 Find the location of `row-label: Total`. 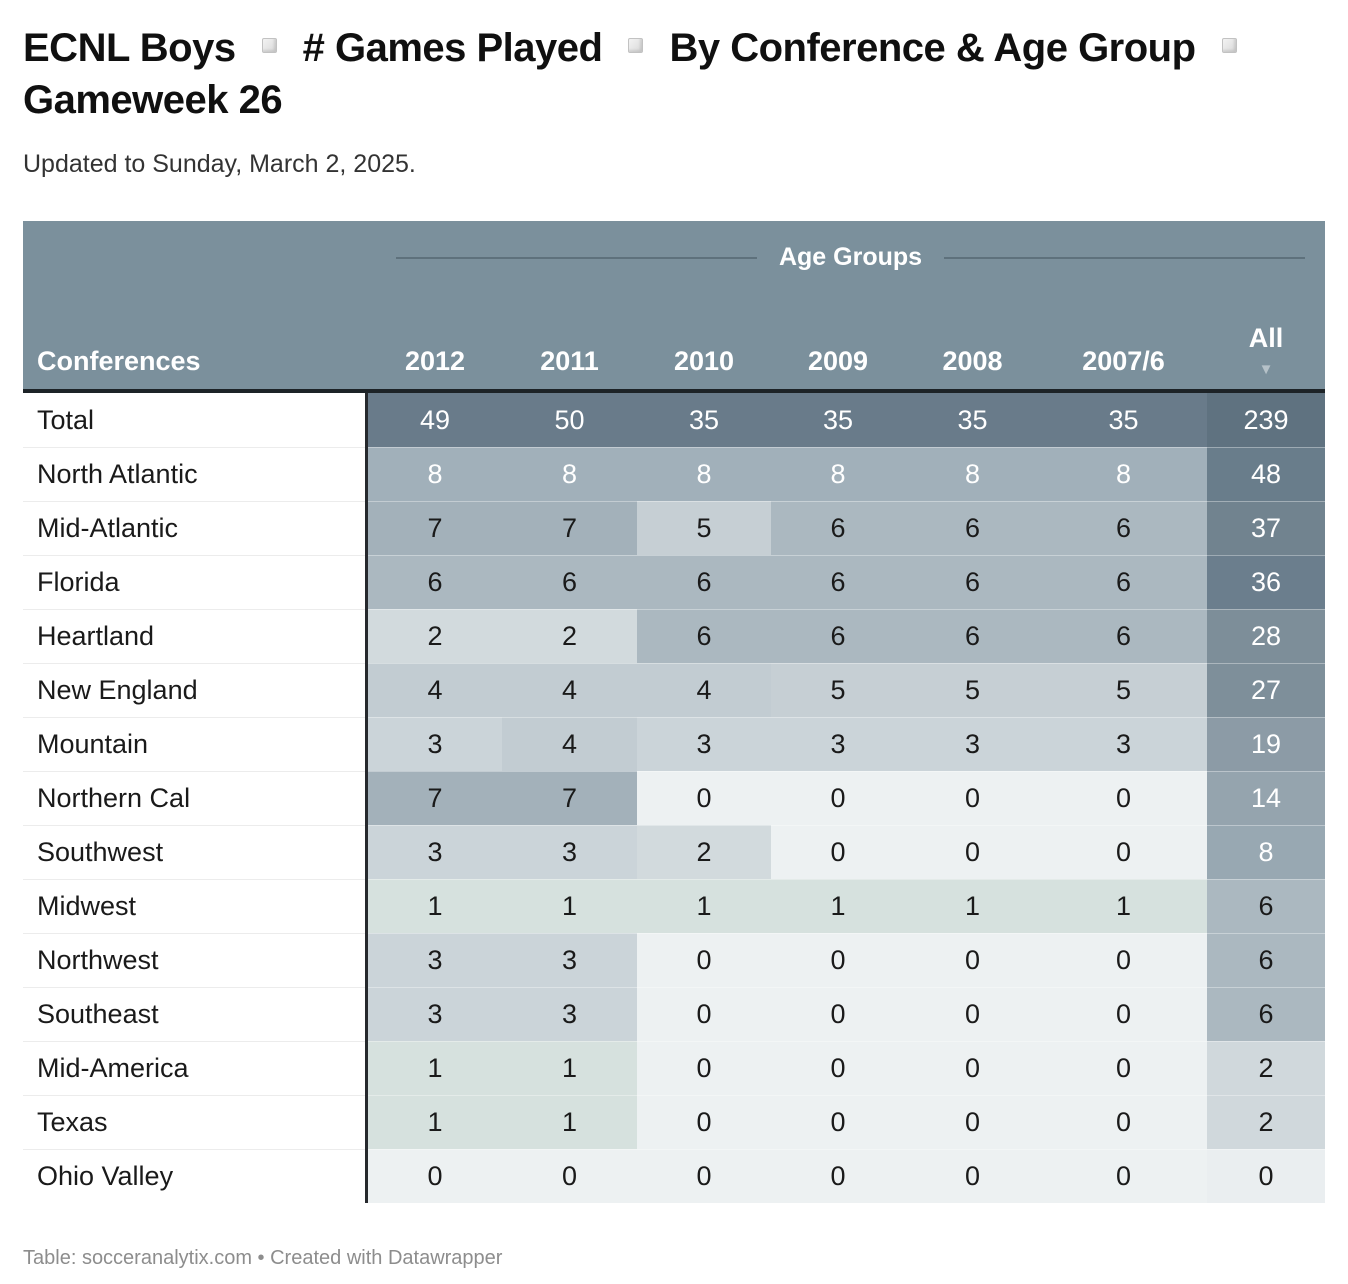

row-label: Total is located at coordinates (195, 420).